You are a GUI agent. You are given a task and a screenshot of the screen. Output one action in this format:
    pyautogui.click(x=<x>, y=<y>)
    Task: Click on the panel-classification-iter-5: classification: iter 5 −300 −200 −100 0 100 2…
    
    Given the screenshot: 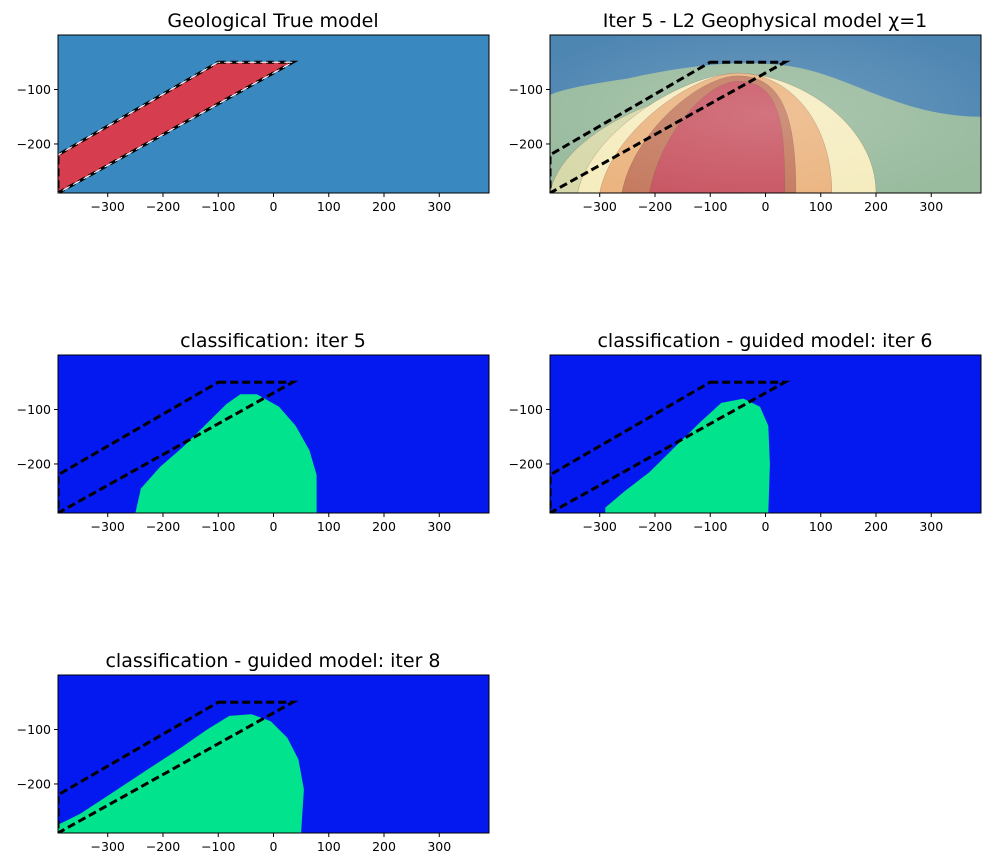 What is the action you would take?
    pyautogui.click(x=253, y=432)
    